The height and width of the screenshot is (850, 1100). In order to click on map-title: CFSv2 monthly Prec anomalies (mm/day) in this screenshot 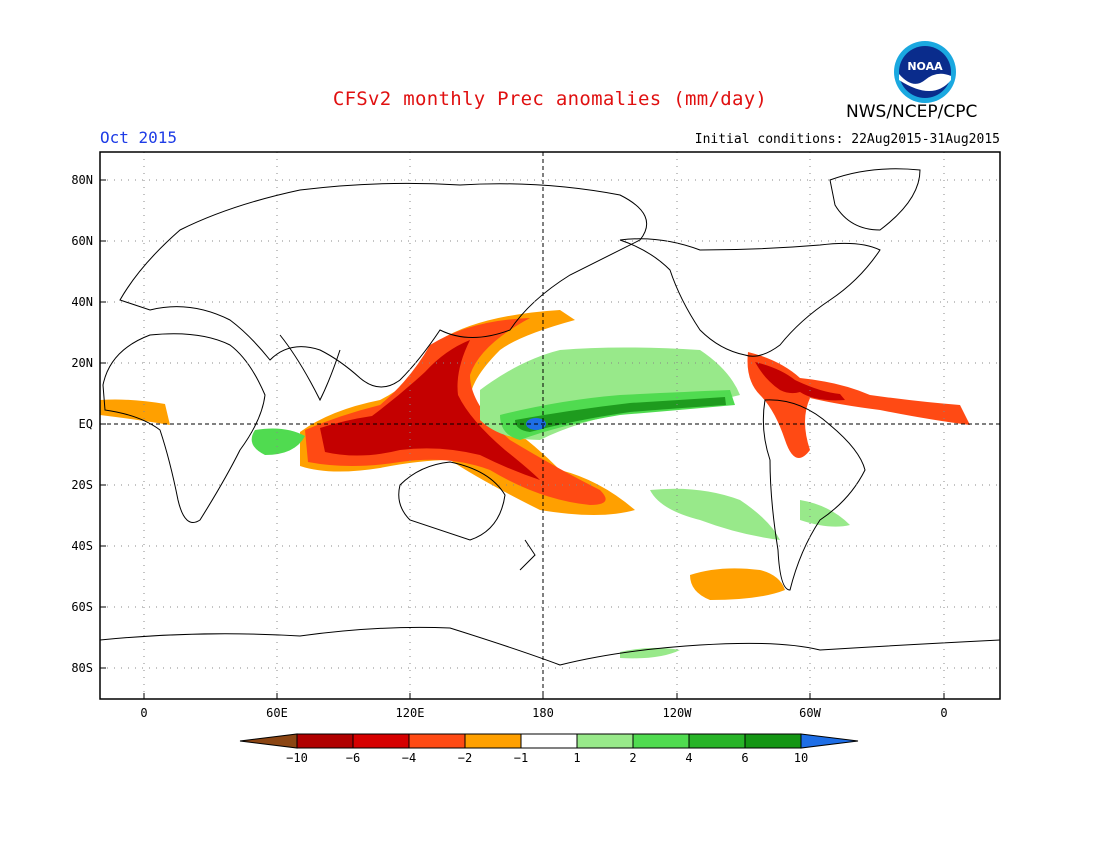, I will do `click(550, 99)`.